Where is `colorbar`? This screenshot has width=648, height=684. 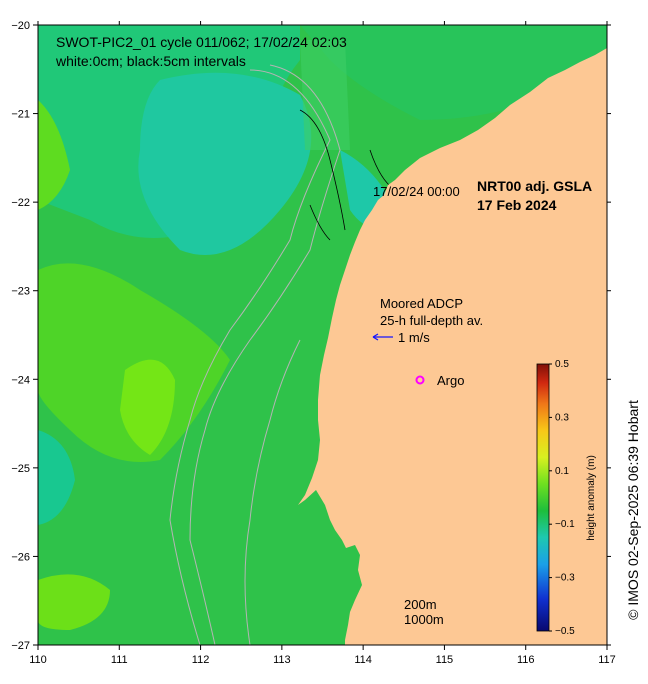 colorbar is located at coordinates (543, 497).